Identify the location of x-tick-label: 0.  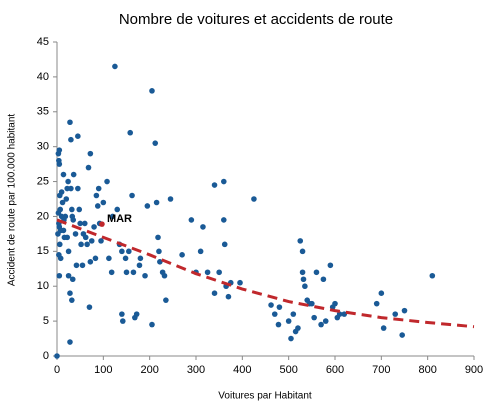
(57, 370).